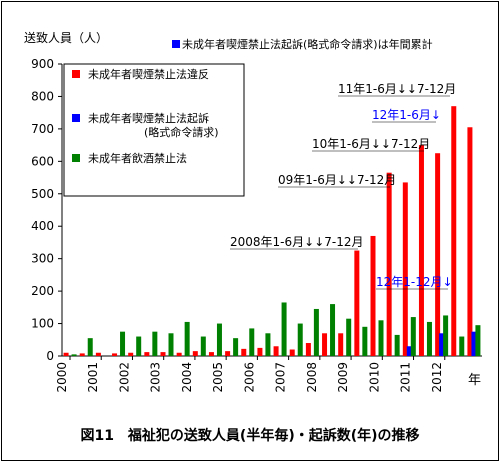 The width and height of the screenshot is (500, 466). What do you see at coordinates (281, 377) in the screenshot?
I see `x-tick-label: 2007` at bounding box center [281, 377].